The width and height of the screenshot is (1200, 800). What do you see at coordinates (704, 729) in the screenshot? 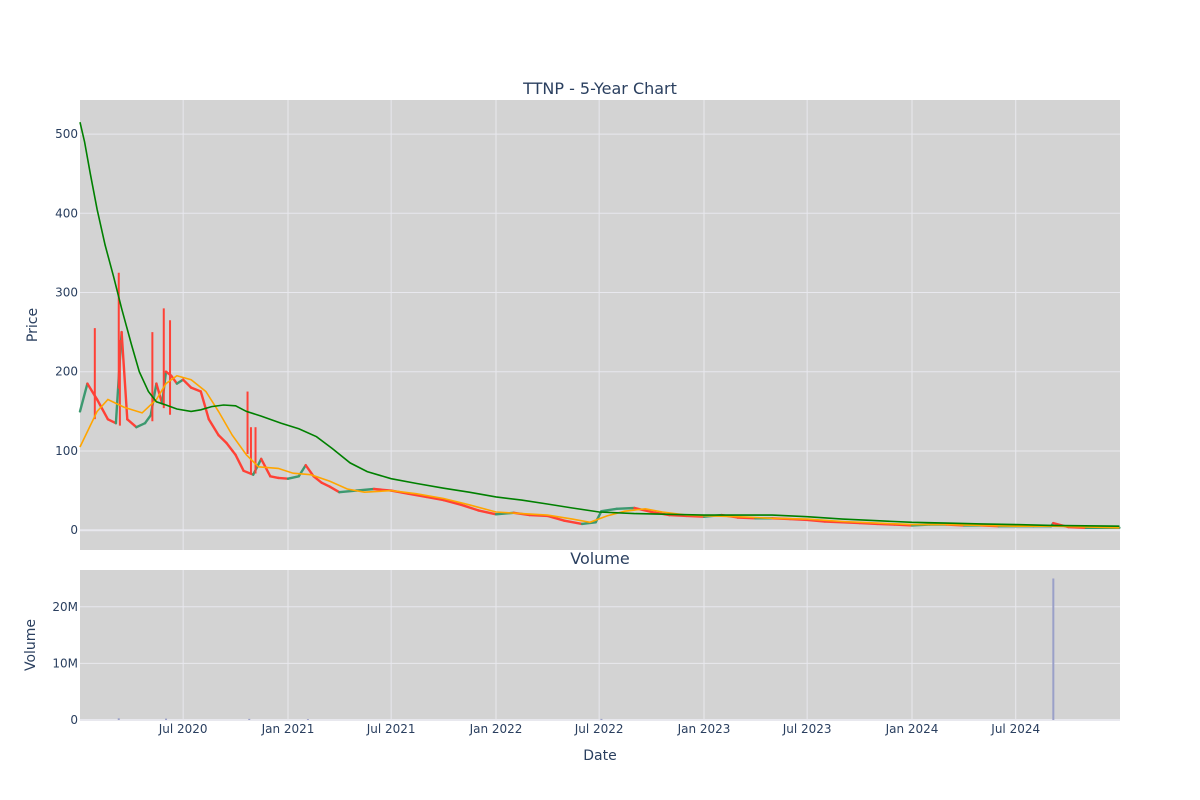
I see `x-tick-label: Jan 2023` at bounding box center [704, 729].